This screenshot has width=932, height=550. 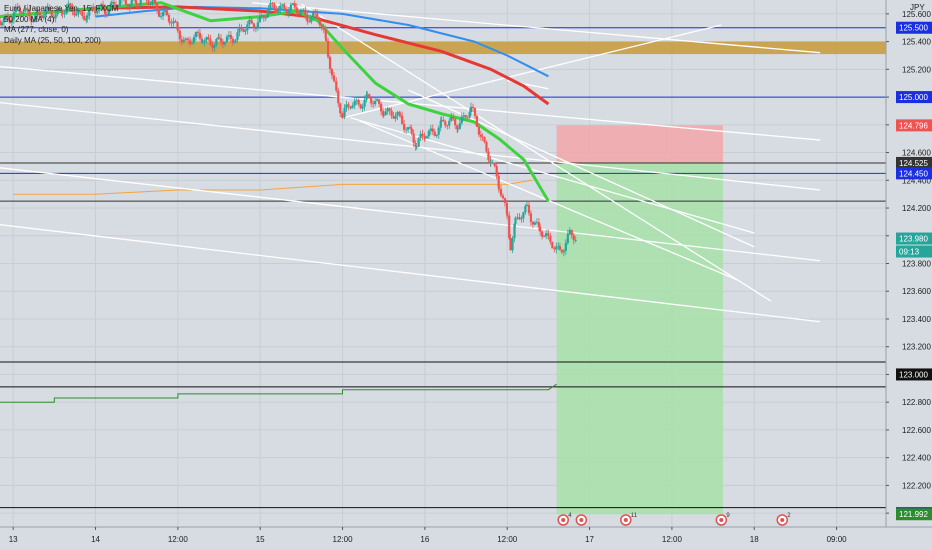 I want to click on price-axis-panel, so click(x=909, y=275).